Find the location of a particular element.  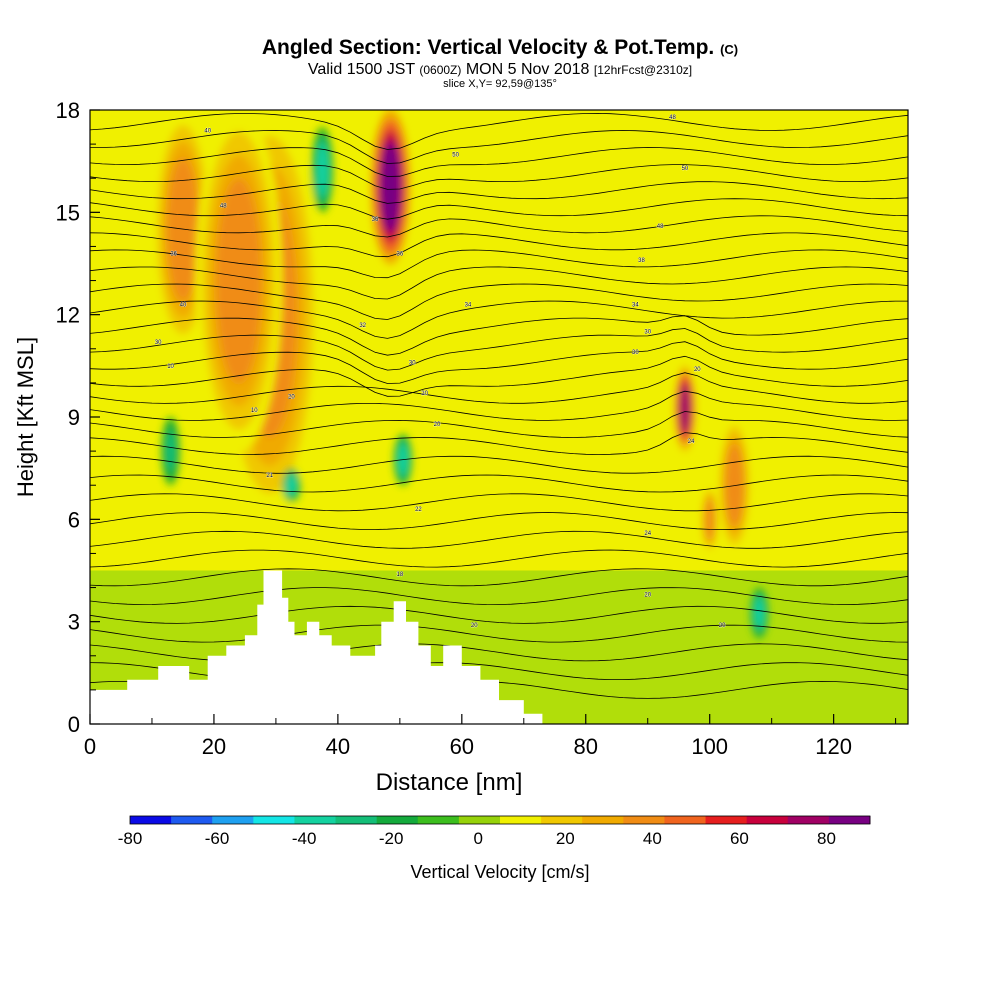

y-tick-label: 15 is located at coordinates (68, 212).